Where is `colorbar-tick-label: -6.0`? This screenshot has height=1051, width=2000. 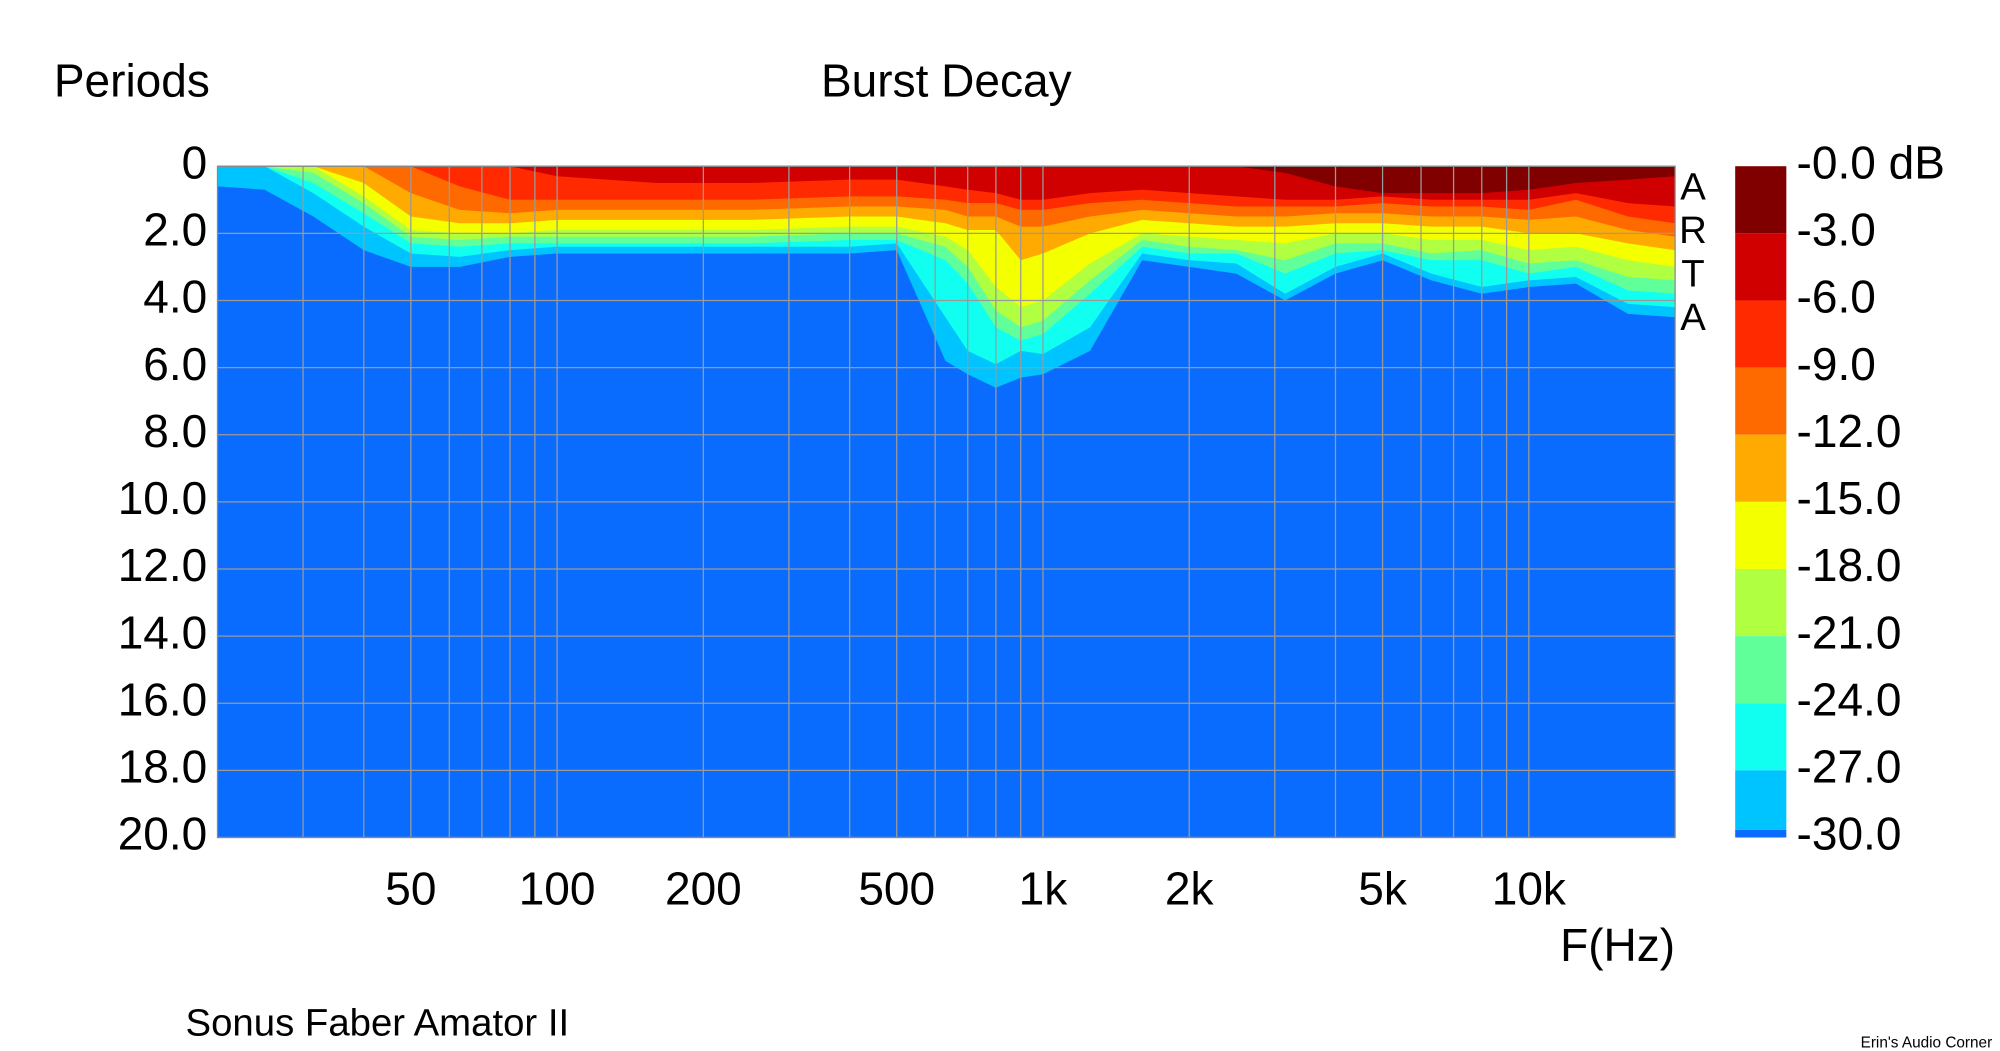 colorbar-tick-label: -6.0 is located at coordinates (1836, 297).